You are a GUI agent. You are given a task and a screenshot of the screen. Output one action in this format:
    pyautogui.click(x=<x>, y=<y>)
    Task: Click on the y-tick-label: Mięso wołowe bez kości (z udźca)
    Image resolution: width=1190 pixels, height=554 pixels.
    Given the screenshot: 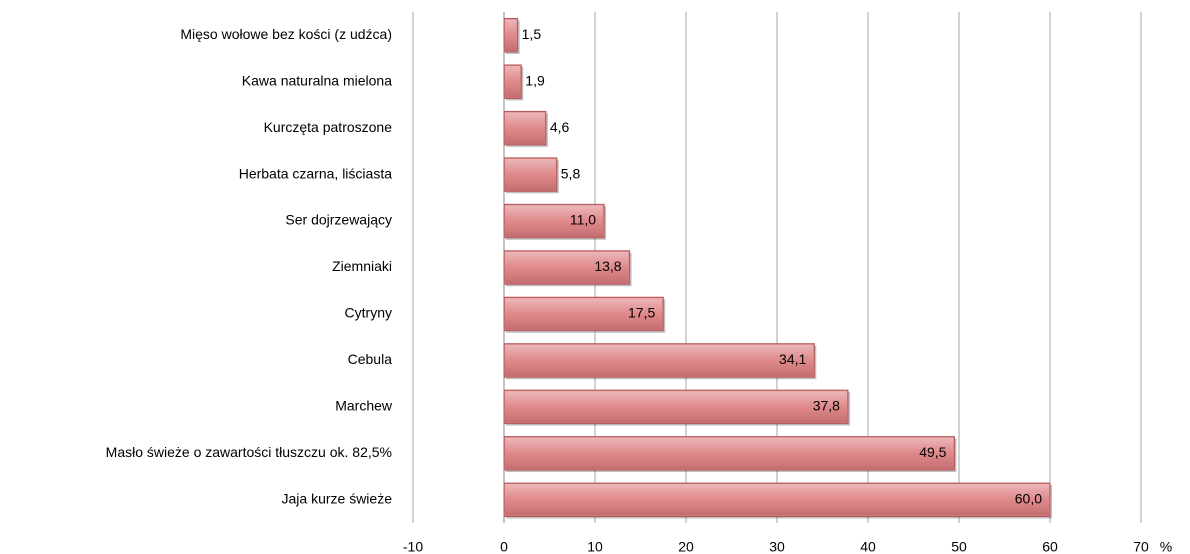 What is the action you would take?
    pyautogui.click(x=286, y=34)
    